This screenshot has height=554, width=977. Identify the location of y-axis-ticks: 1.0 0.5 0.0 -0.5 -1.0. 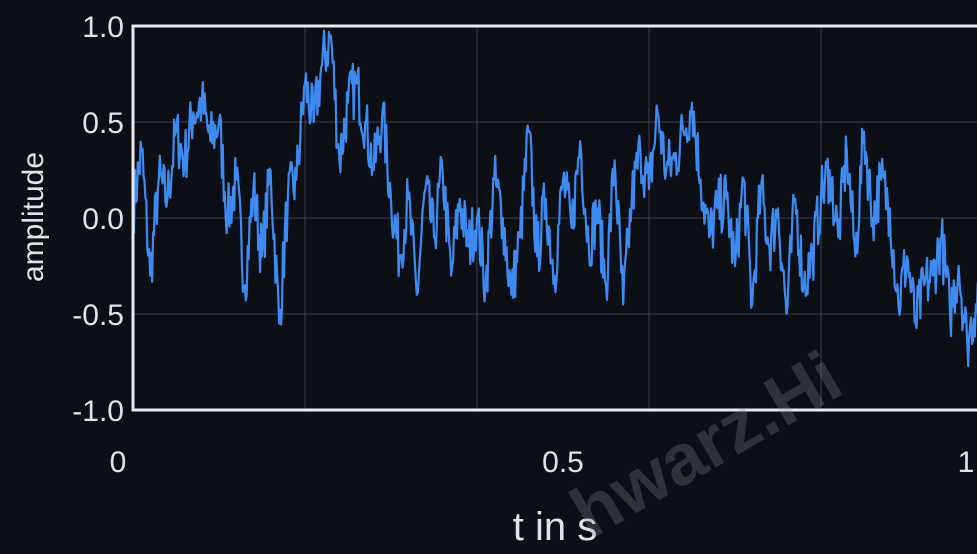
(98, 219).